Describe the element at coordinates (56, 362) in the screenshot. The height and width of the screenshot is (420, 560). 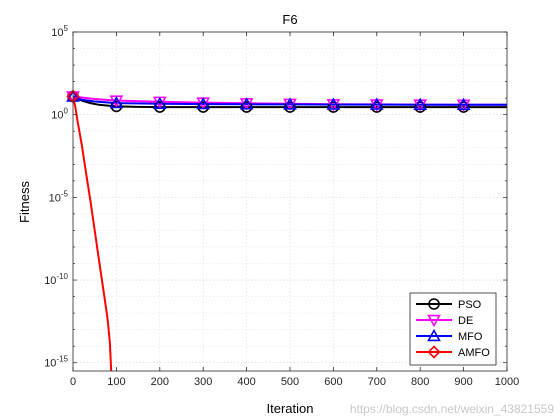
I see `y-tick-label: 10⁻¹⁵` at that location.